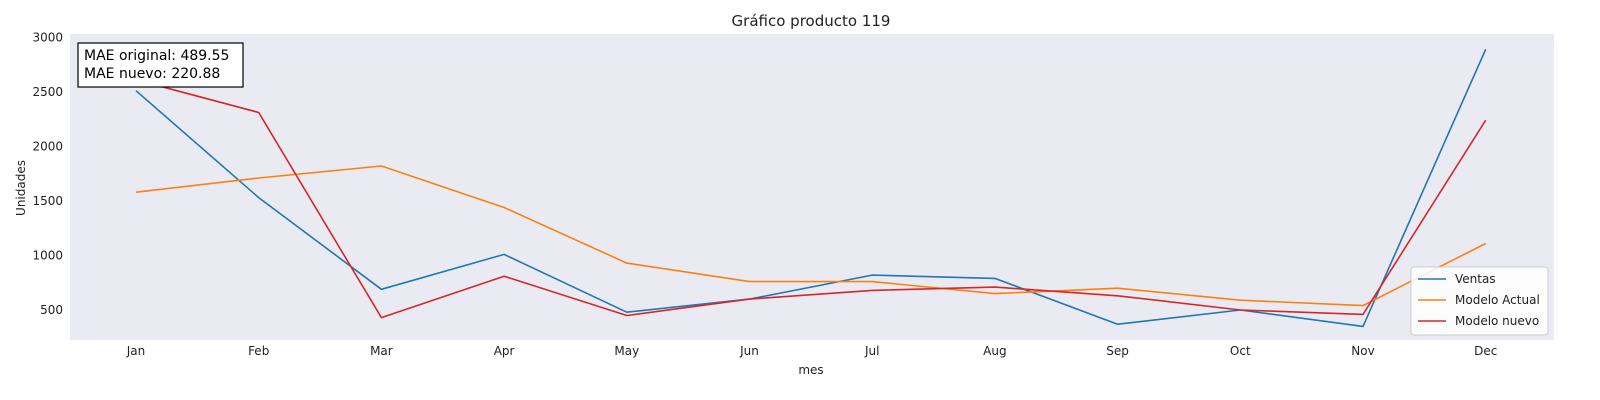  What do you see at coordinates (51, 310) in the screenshot?
I see `y-tick-label: 500` at bounding box center [51, 310].